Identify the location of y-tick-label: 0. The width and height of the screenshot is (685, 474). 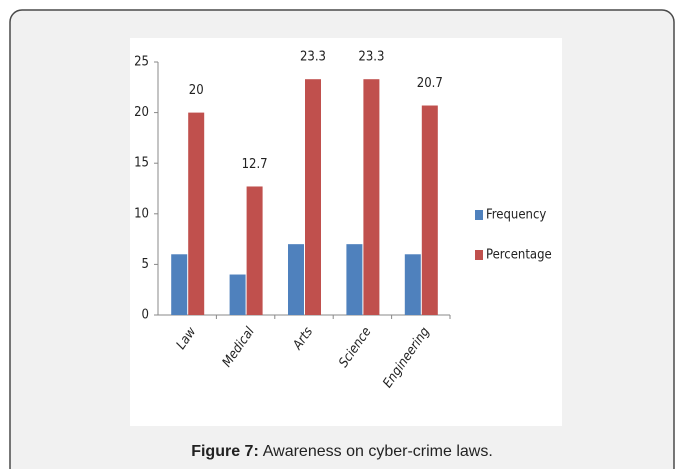
(145, 315).